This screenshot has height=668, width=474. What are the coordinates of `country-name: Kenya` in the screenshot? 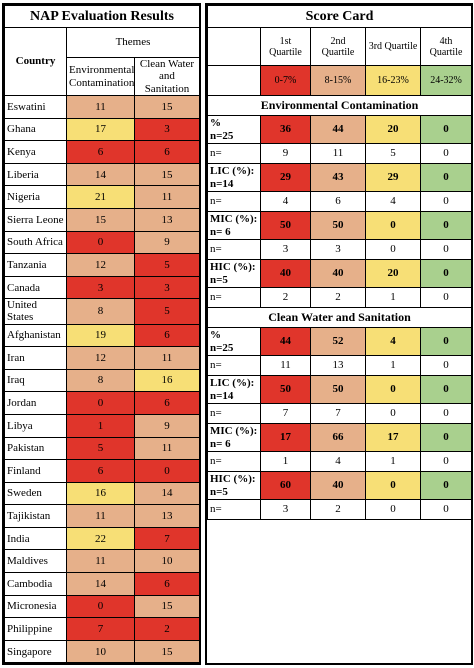 It's located at (35, 152).